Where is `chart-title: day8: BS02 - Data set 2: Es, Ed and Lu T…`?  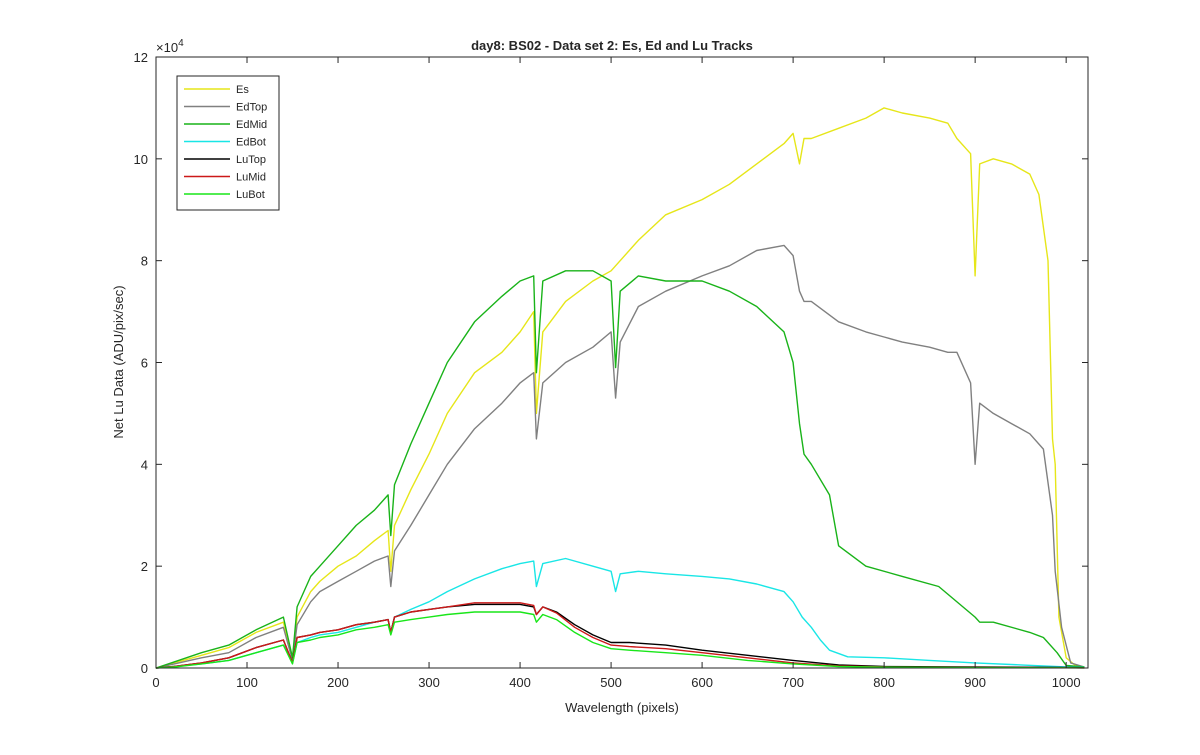 chart-title: day8: BS02 - Data set 2: Es, Ed and Lu T… is located at coordinates (612, 45).